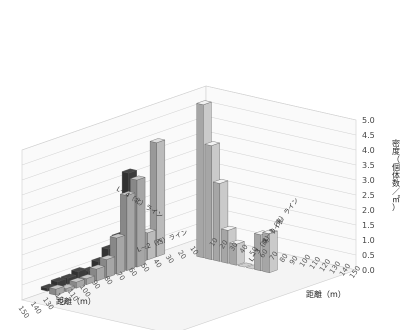  Describe the element at coordinates (170, 259) in the screenshot. I see `x-left-tick-label: 30` at that location.